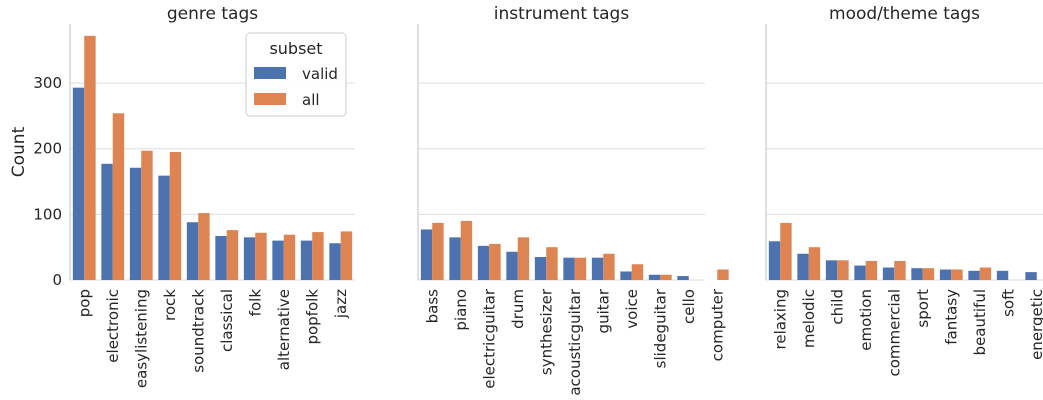 The image size is (1043, 400). What do you see at coordinates (47, 214) in the screenshot?
I see `y-tick-label: 100` at bounding box center [47, 214].